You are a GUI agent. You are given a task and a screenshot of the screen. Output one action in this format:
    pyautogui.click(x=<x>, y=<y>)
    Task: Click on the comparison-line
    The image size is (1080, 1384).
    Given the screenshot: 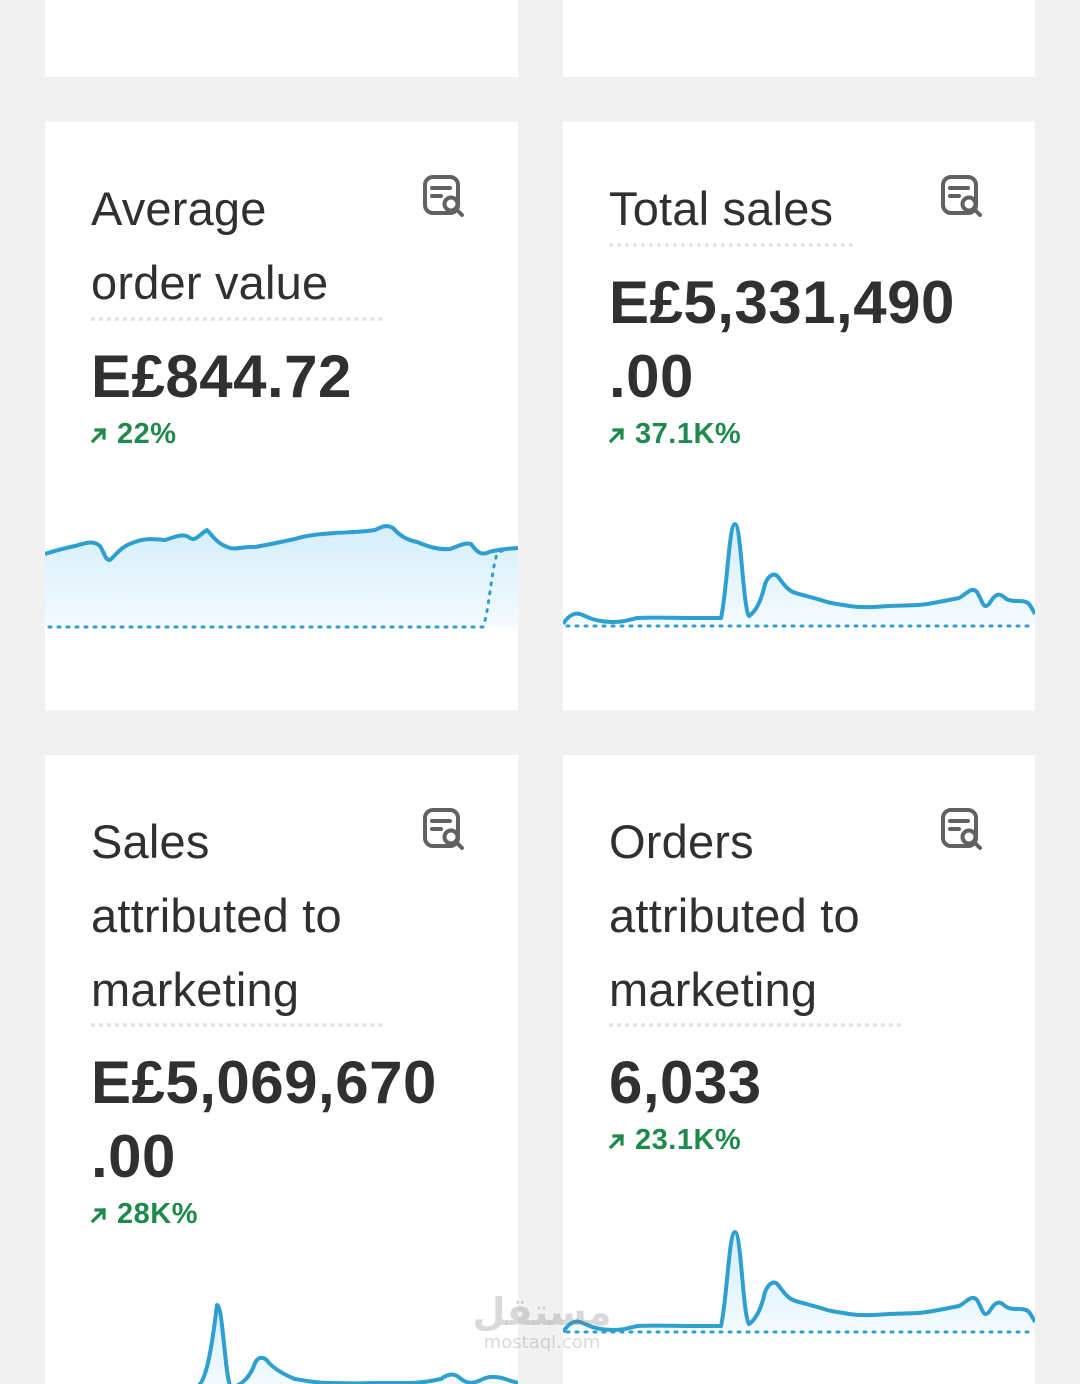 What is the action you would take?
    pyautogui.click(x=282, y=587)
    